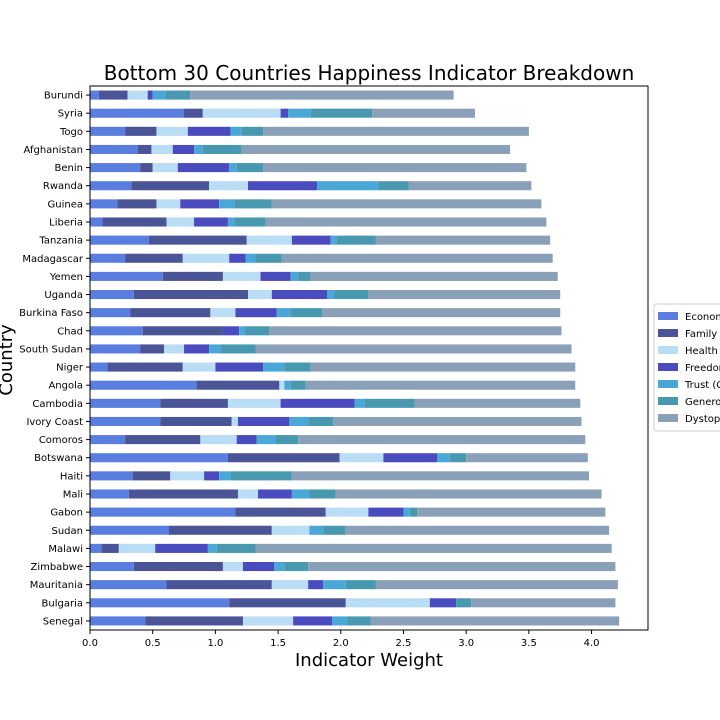 The image size is (720, 720). I want to click on x-tick-label: 1.5, so click(278, 643).